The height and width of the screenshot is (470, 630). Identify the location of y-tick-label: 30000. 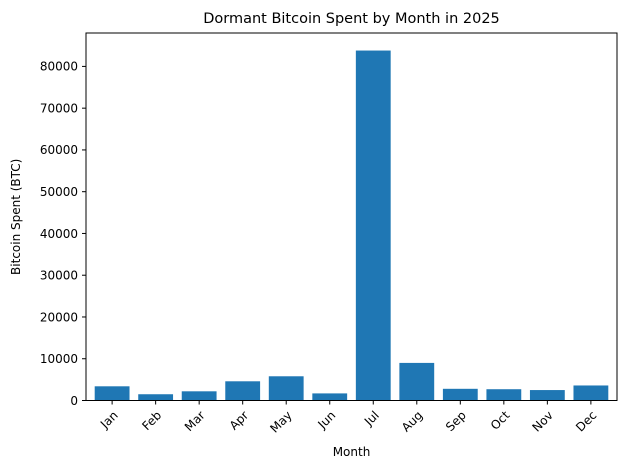
(59, 276).